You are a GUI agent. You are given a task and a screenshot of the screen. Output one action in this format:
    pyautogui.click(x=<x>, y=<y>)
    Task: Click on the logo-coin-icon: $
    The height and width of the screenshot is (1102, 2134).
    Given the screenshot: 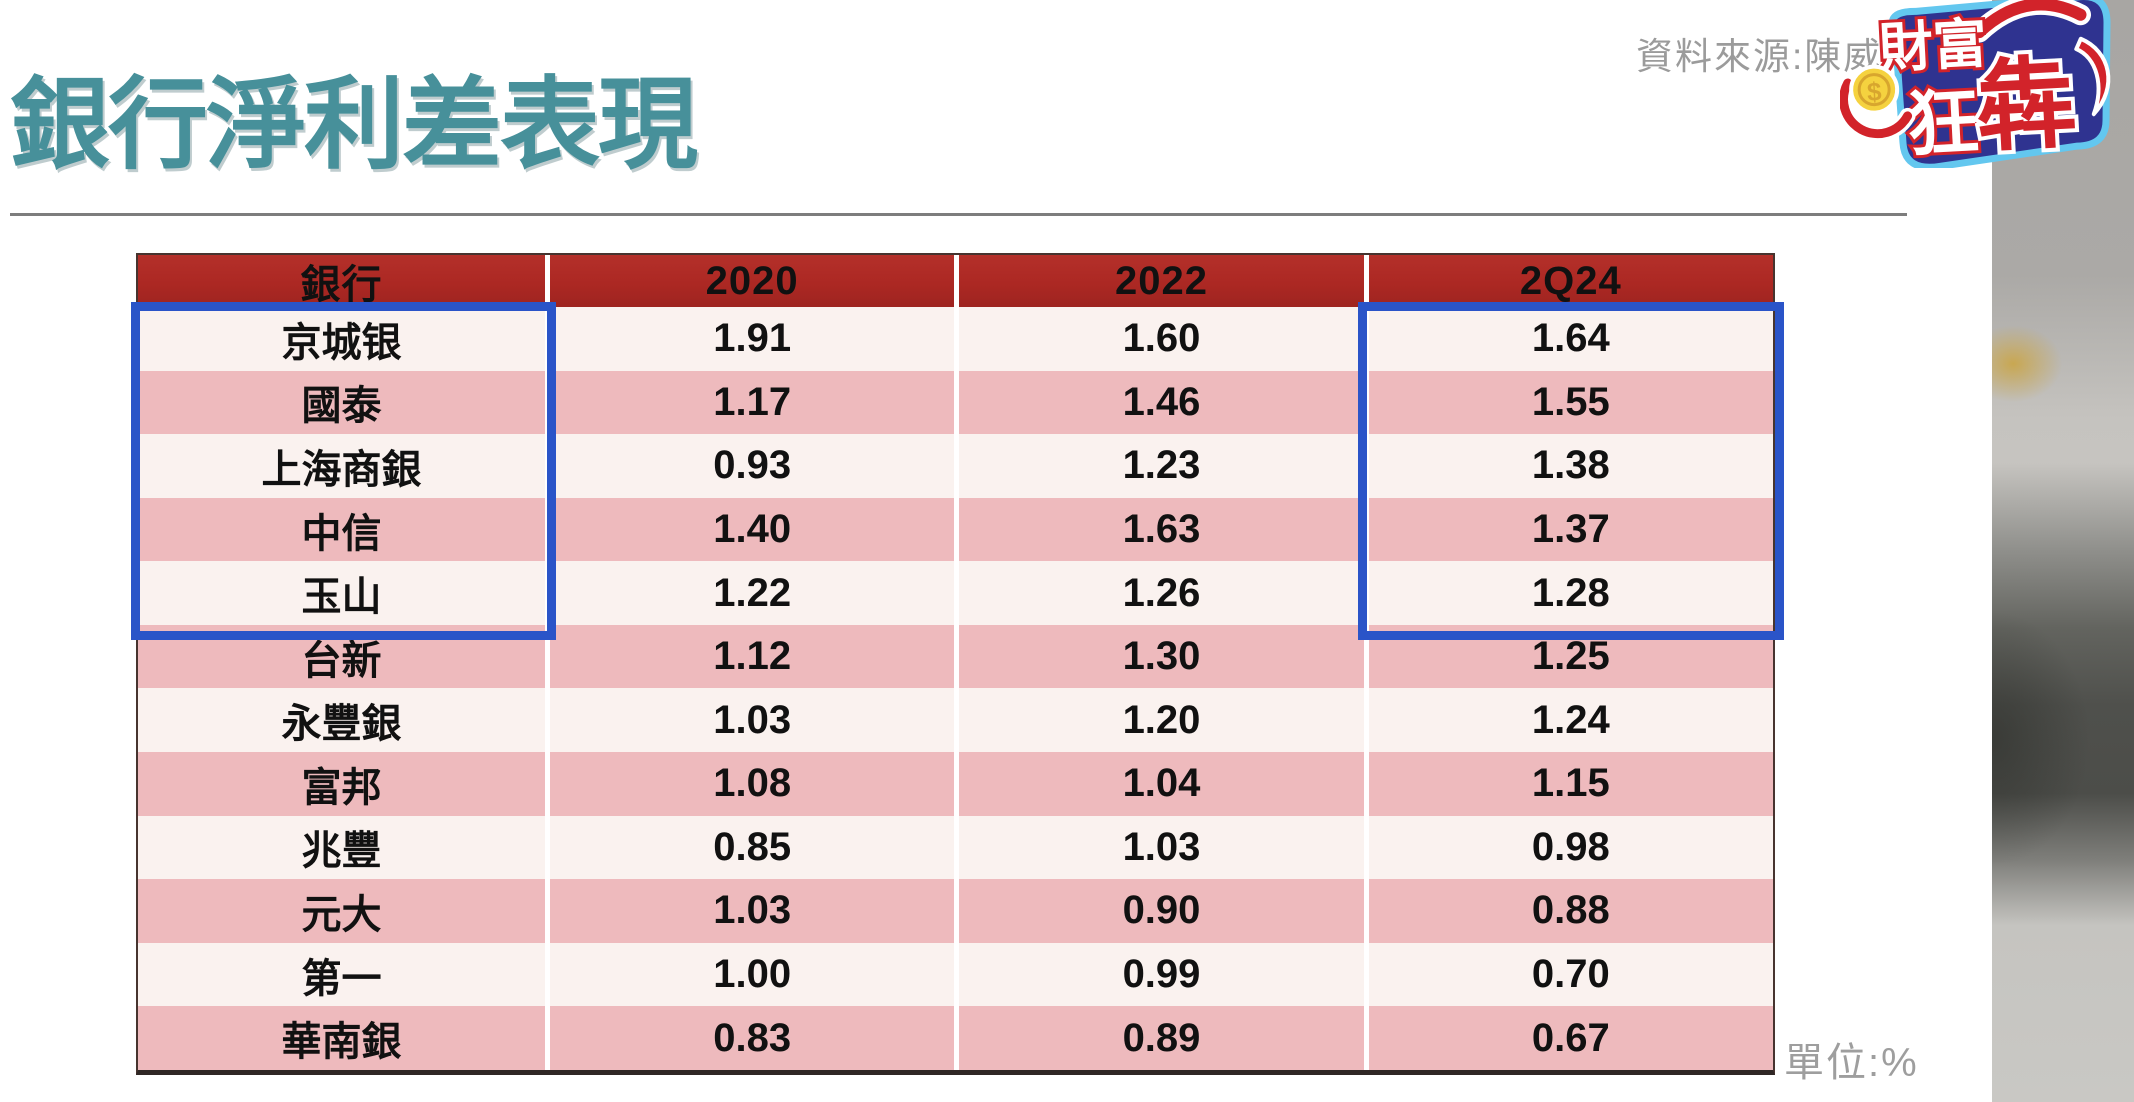 What is the action you would take?
    pyautogui.click(x=1874, y=89)
    